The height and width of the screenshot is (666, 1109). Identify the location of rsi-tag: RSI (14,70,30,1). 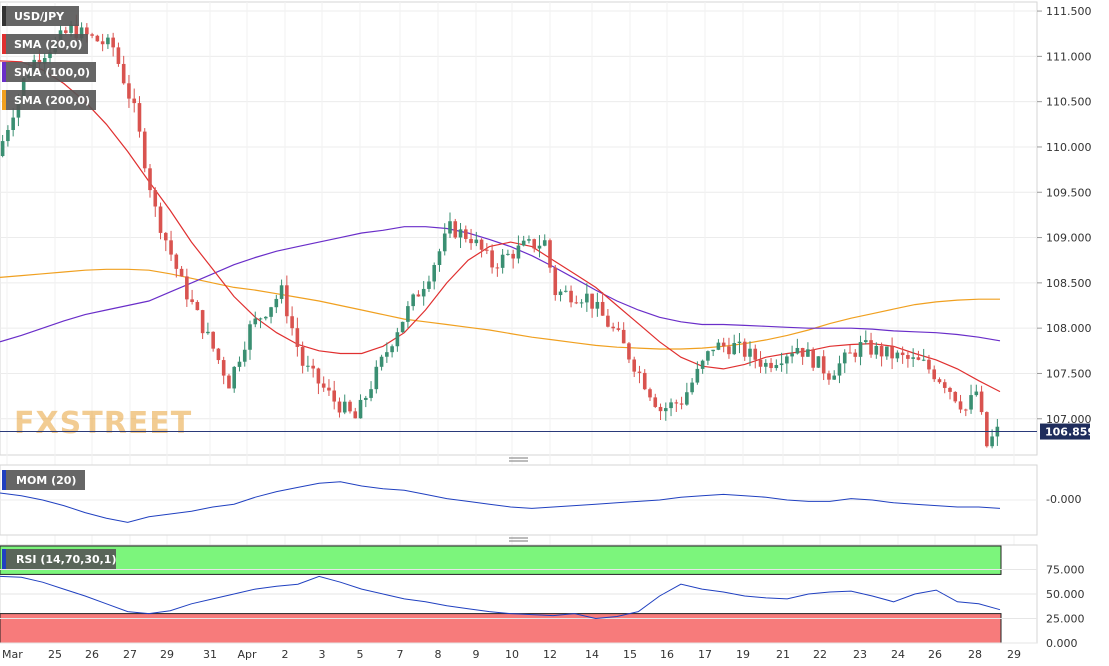
(59, 559).